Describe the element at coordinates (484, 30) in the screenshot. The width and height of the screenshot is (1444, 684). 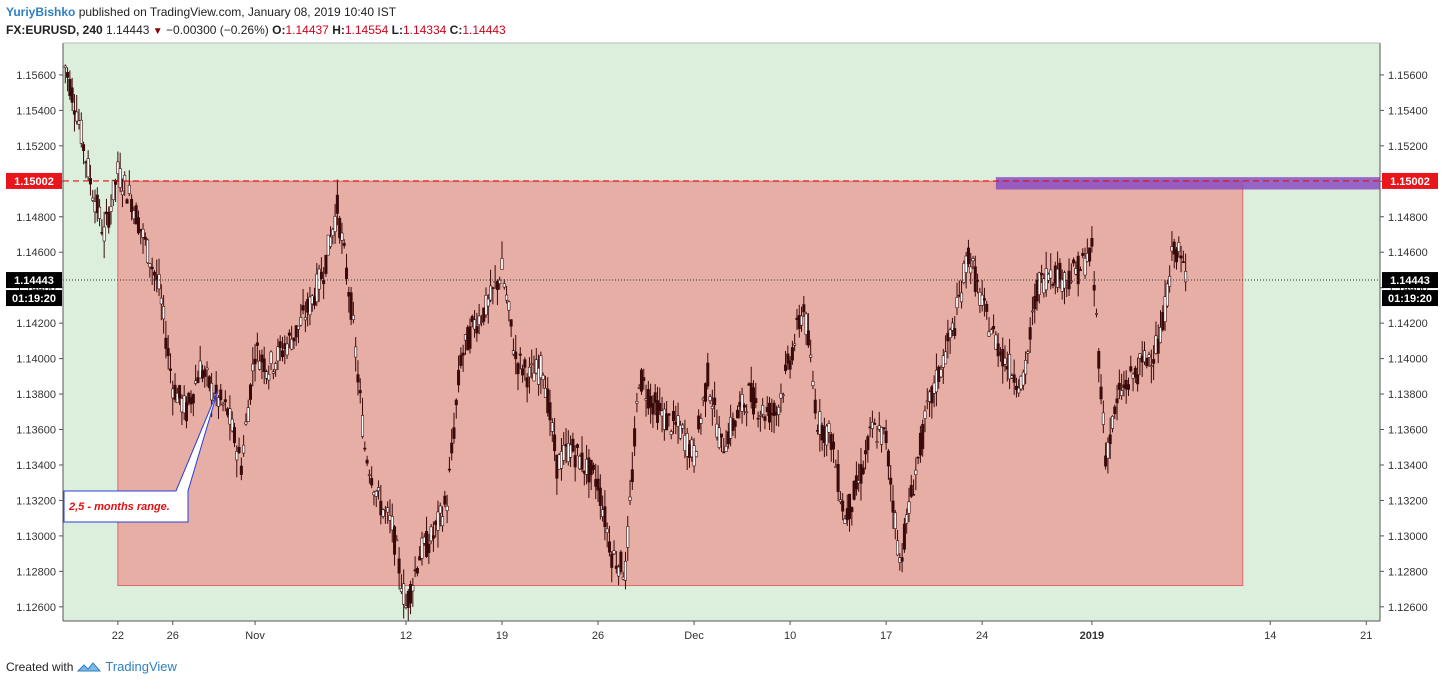
I see `close-value: 1.14443` at that location.